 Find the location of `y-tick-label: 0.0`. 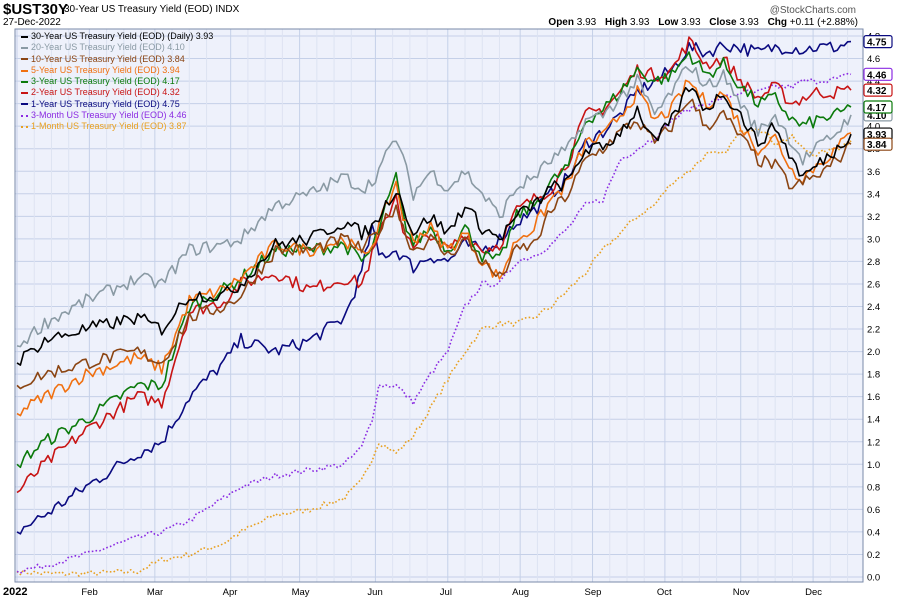

y-tick-label: 0.0 is located at coordinates (873, 578).